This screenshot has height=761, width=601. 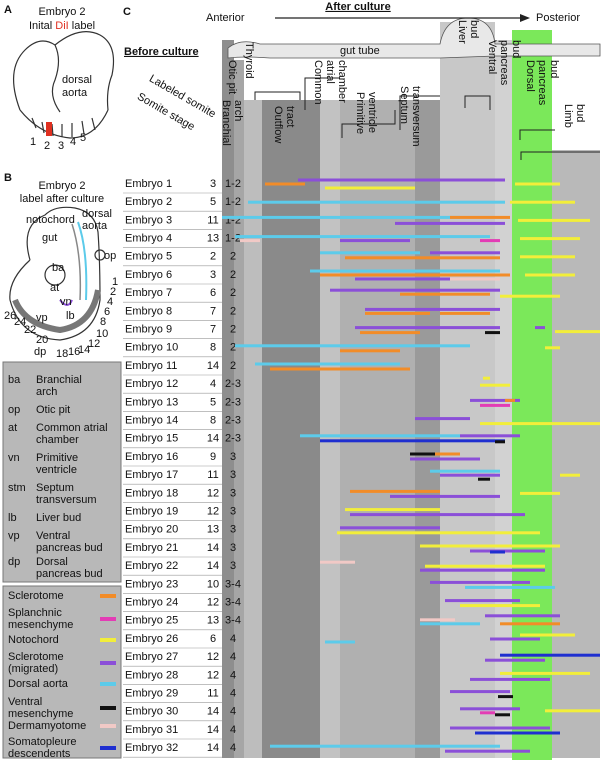 What do you see at coordinates (10, 316) in the screenshot?
I see `somite-label: 26` at bounding box center [10, 316].